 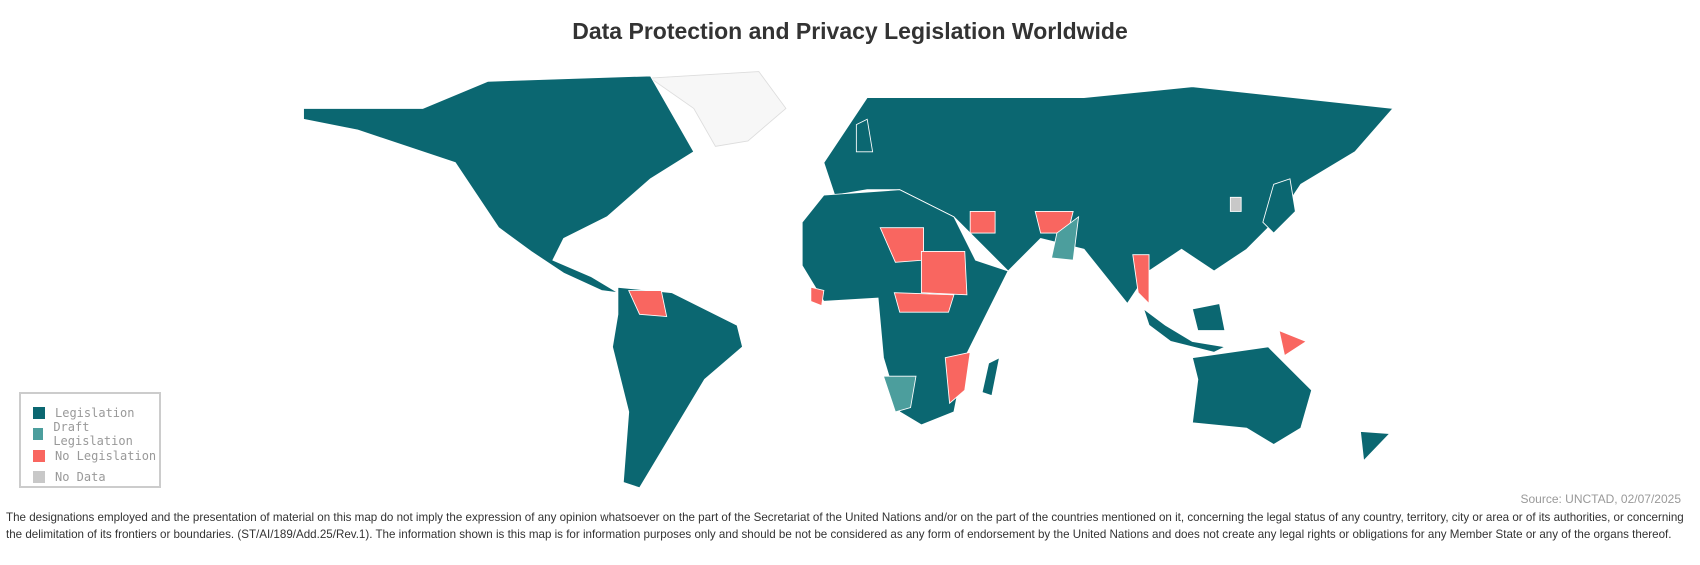 I want to click on iraq, so click(x=982, y=222).